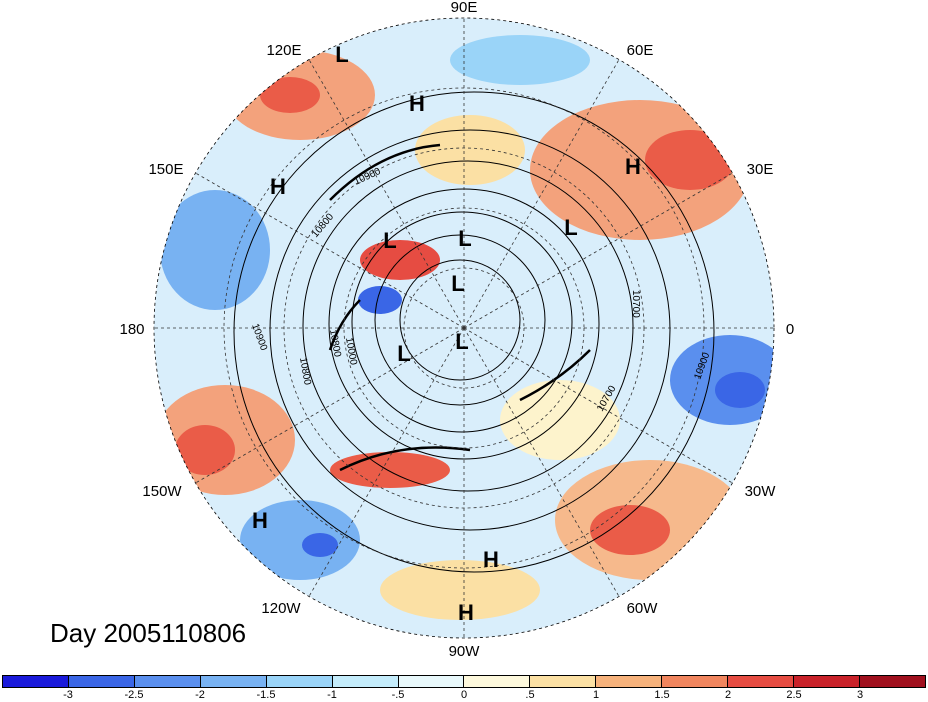  I want to click on lon-label-60e: 60E, so click(640, 50).